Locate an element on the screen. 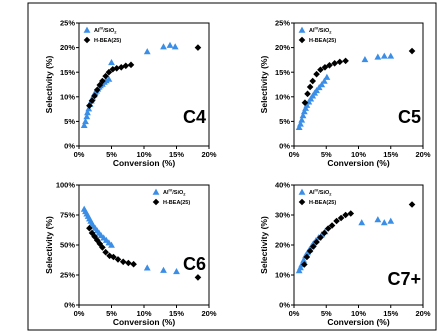  panel-label: C7+ is located at coordinates (404, 279).